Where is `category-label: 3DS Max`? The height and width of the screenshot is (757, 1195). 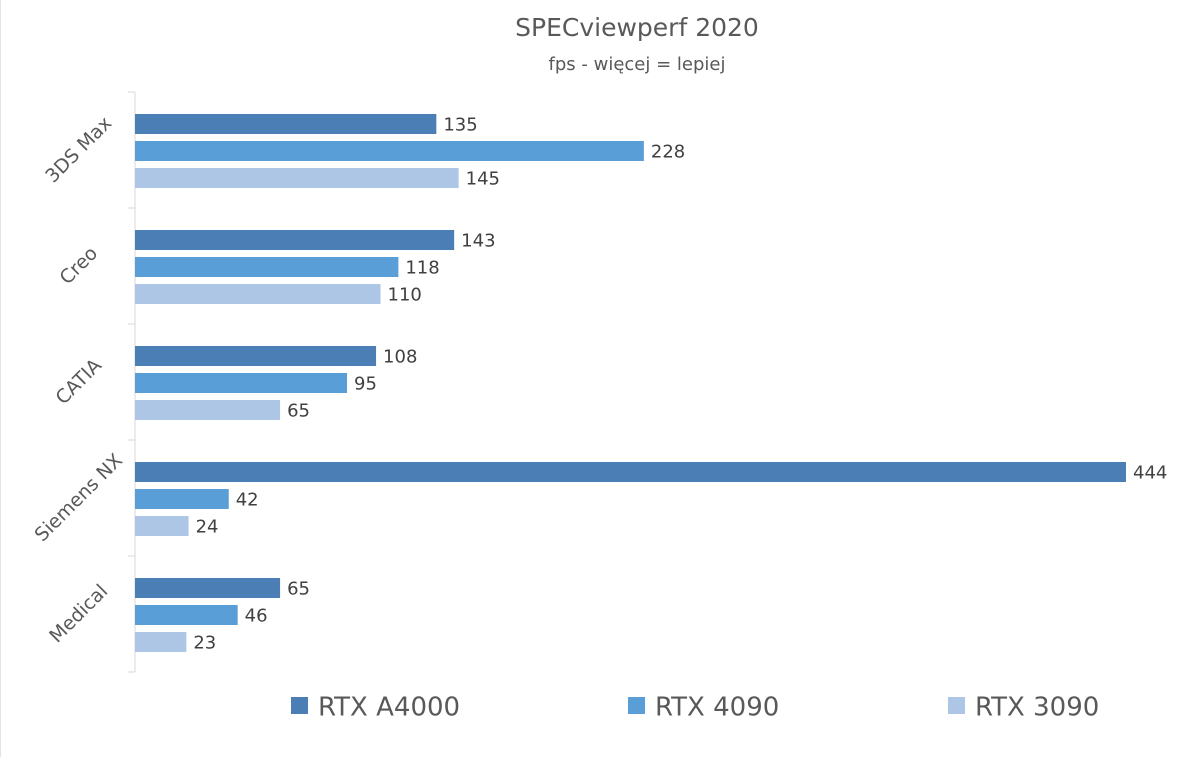 category-label: 3DS Max is located at coordinates (78, 149).